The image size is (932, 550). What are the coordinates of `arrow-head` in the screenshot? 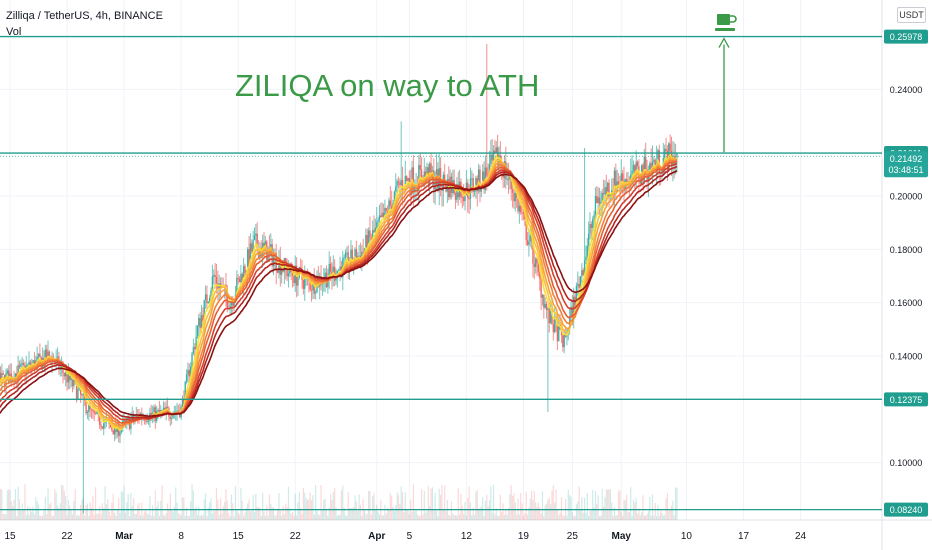 It's located at (724, 42).